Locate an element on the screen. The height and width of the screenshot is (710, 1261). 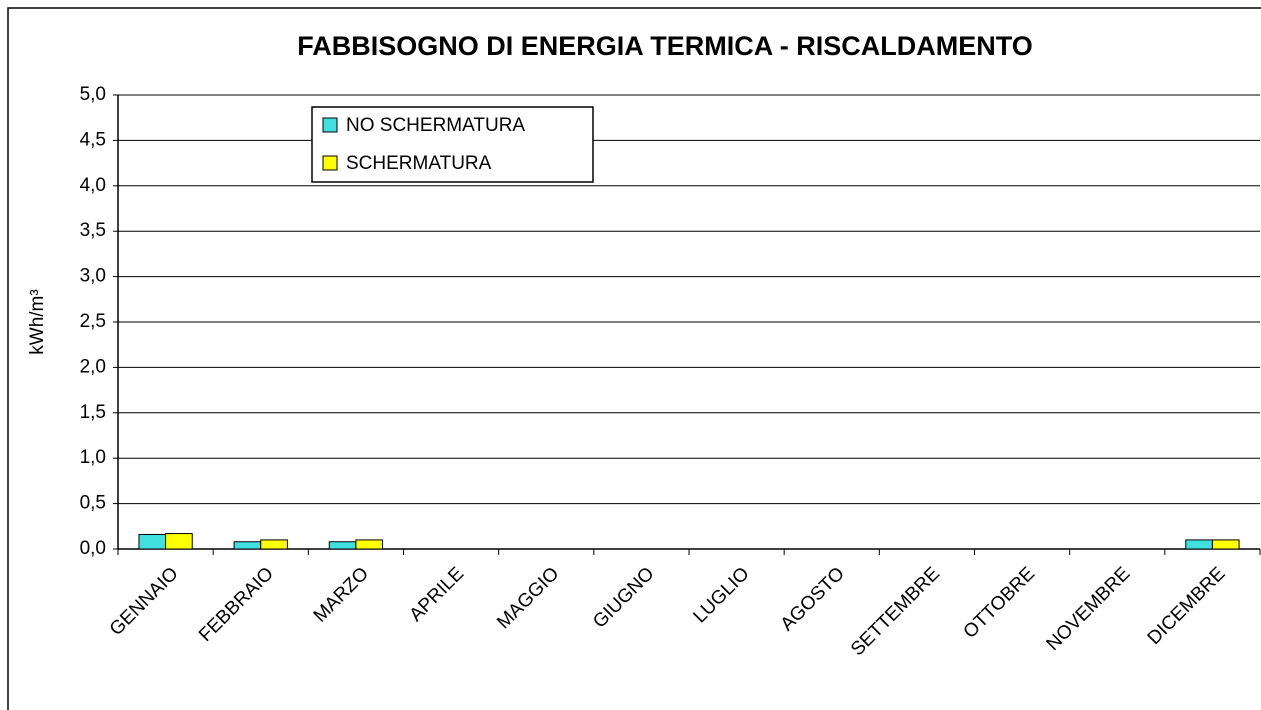
legend: NO SCHERMATURA SCHERMATURA is located at coordinates (452, 144).